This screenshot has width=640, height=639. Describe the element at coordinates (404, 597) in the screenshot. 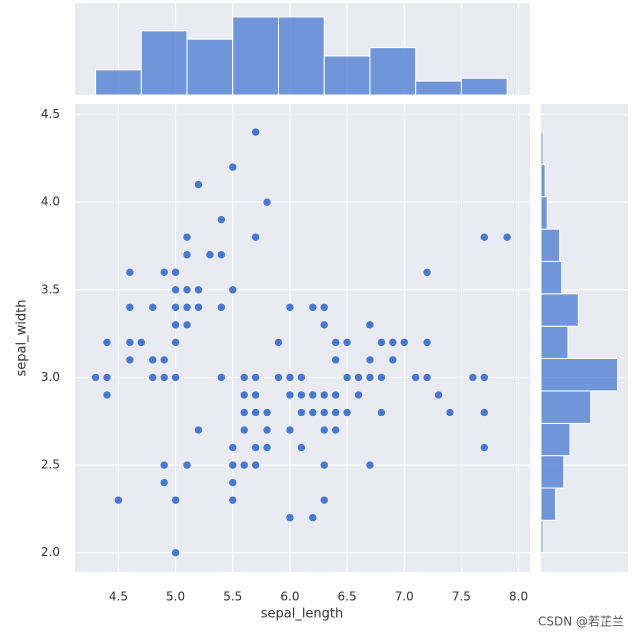

I see `x-tick-label: 7.0` at that location.